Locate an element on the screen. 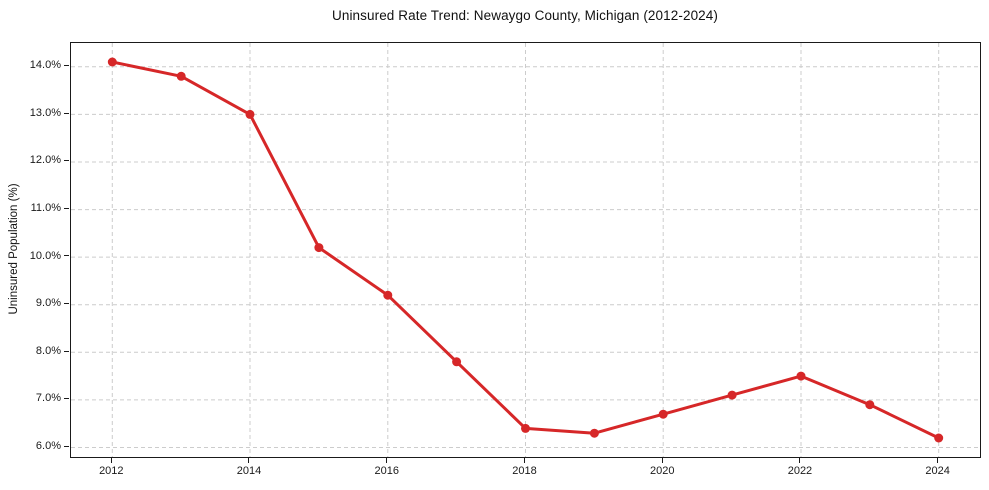 The image size is (989, 490). y-tick-label: 8.0% is located at coordinates (48, 350).